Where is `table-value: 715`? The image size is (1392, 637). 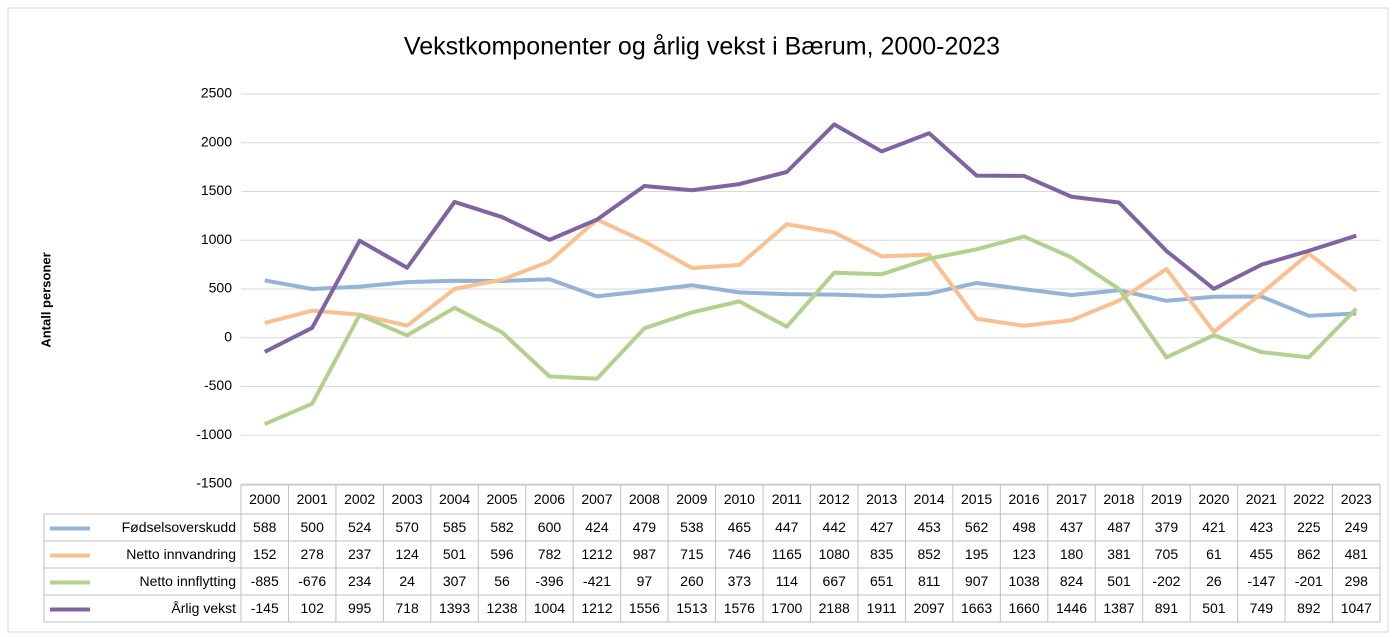
table-value: 715 is located at coordinates (692, 554).